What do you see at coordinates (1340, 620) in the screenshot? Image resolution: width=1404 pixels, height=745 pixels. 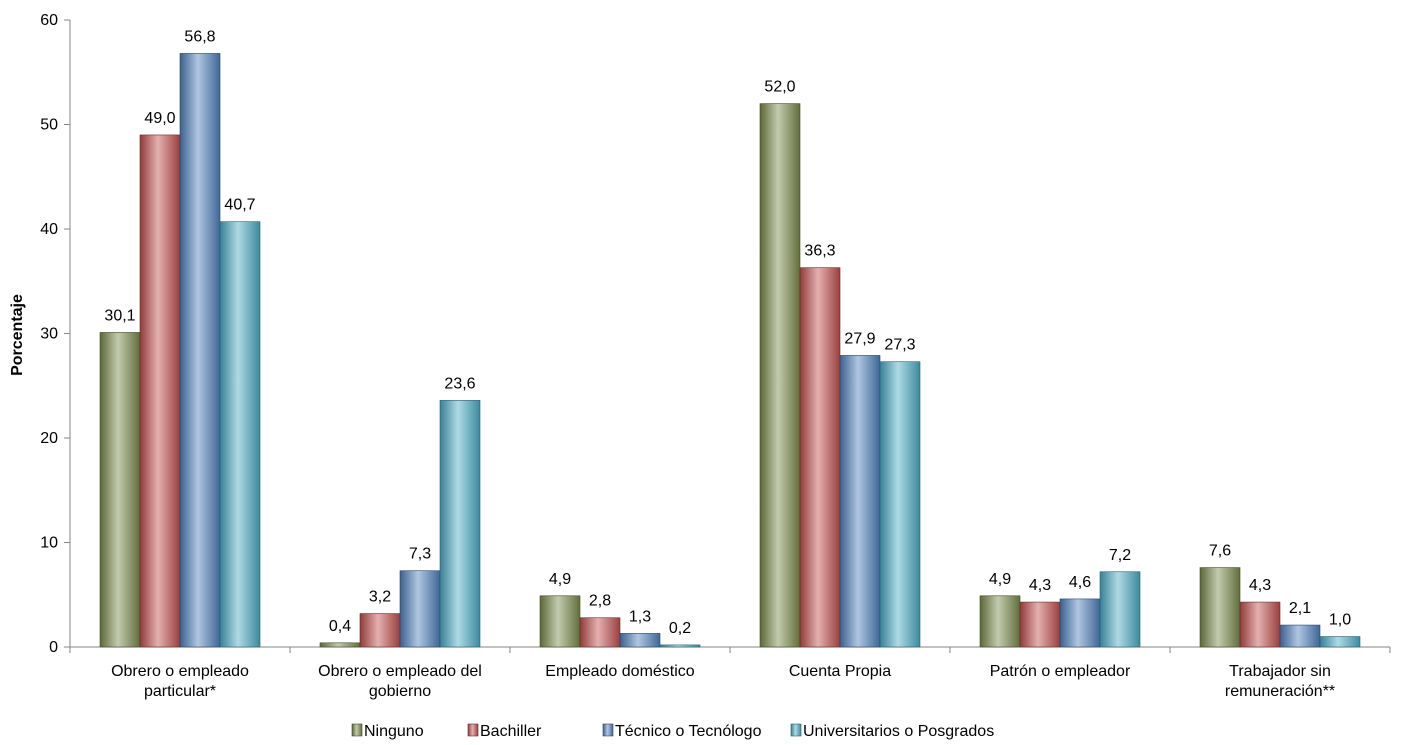 I see `data-label: 1,0` at bounding box center [1340, 620].